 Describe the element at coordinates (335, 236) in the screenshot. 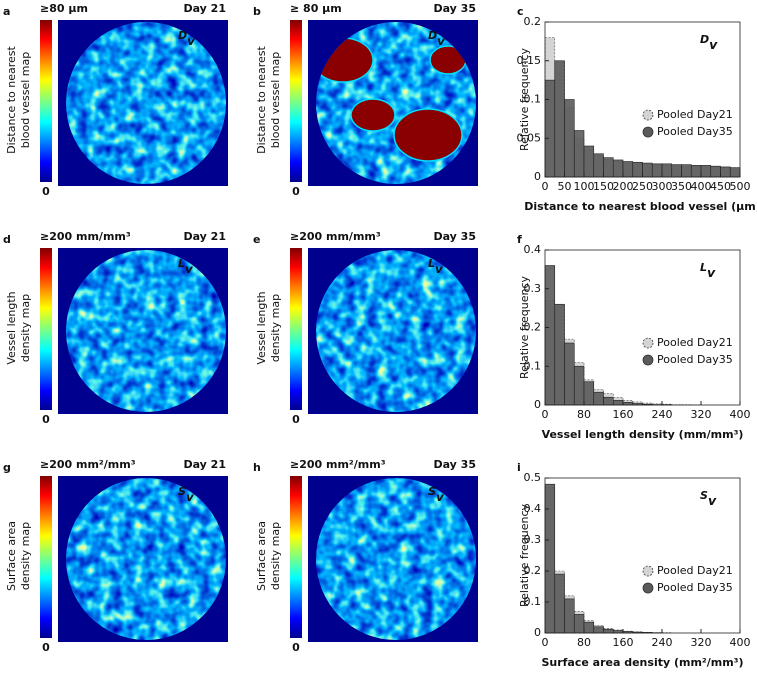

I see `scale-max: ≥200 mm/mm³` at that location.